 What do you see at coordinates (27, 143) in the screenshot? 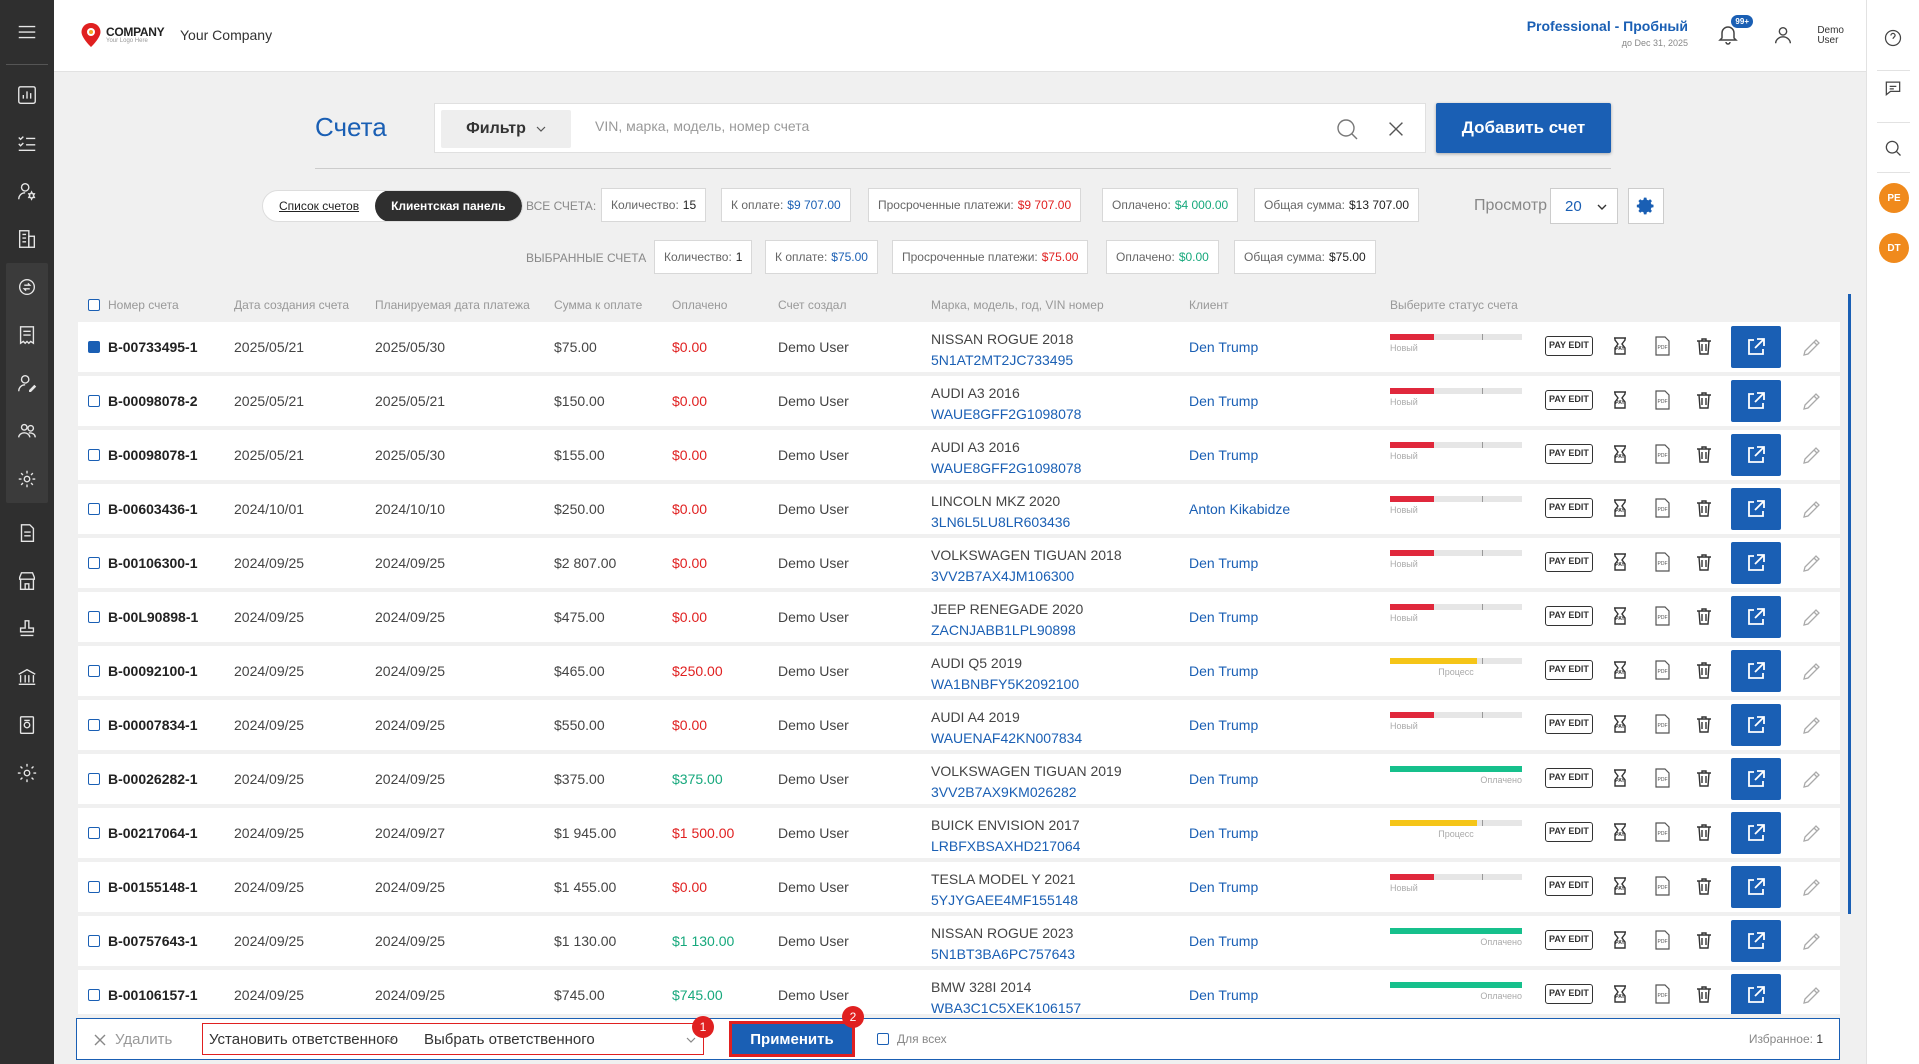
I see `tasks-list-icon` at bounding box center [27, 143].